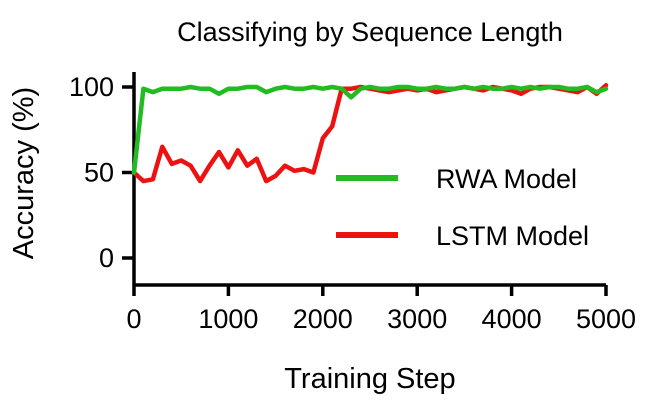 This screenshot has height=414, width=649. Describe the element at coordinates (370, 32) in the screenshot. I see `chart-title: Classifying by Sequence Length` at that location.